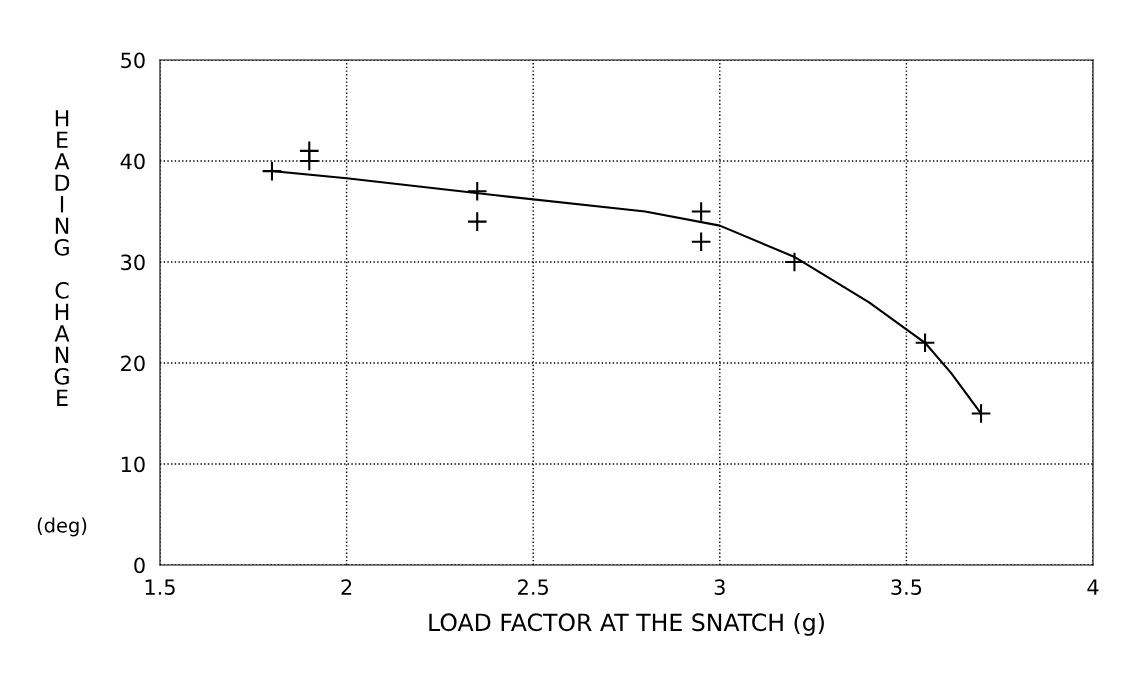 The height and width of the screenshot is (700, 1143). Describe the element at coordinates (133, 464) in the screenshot. I see `y-tick-label: 10` at that location.